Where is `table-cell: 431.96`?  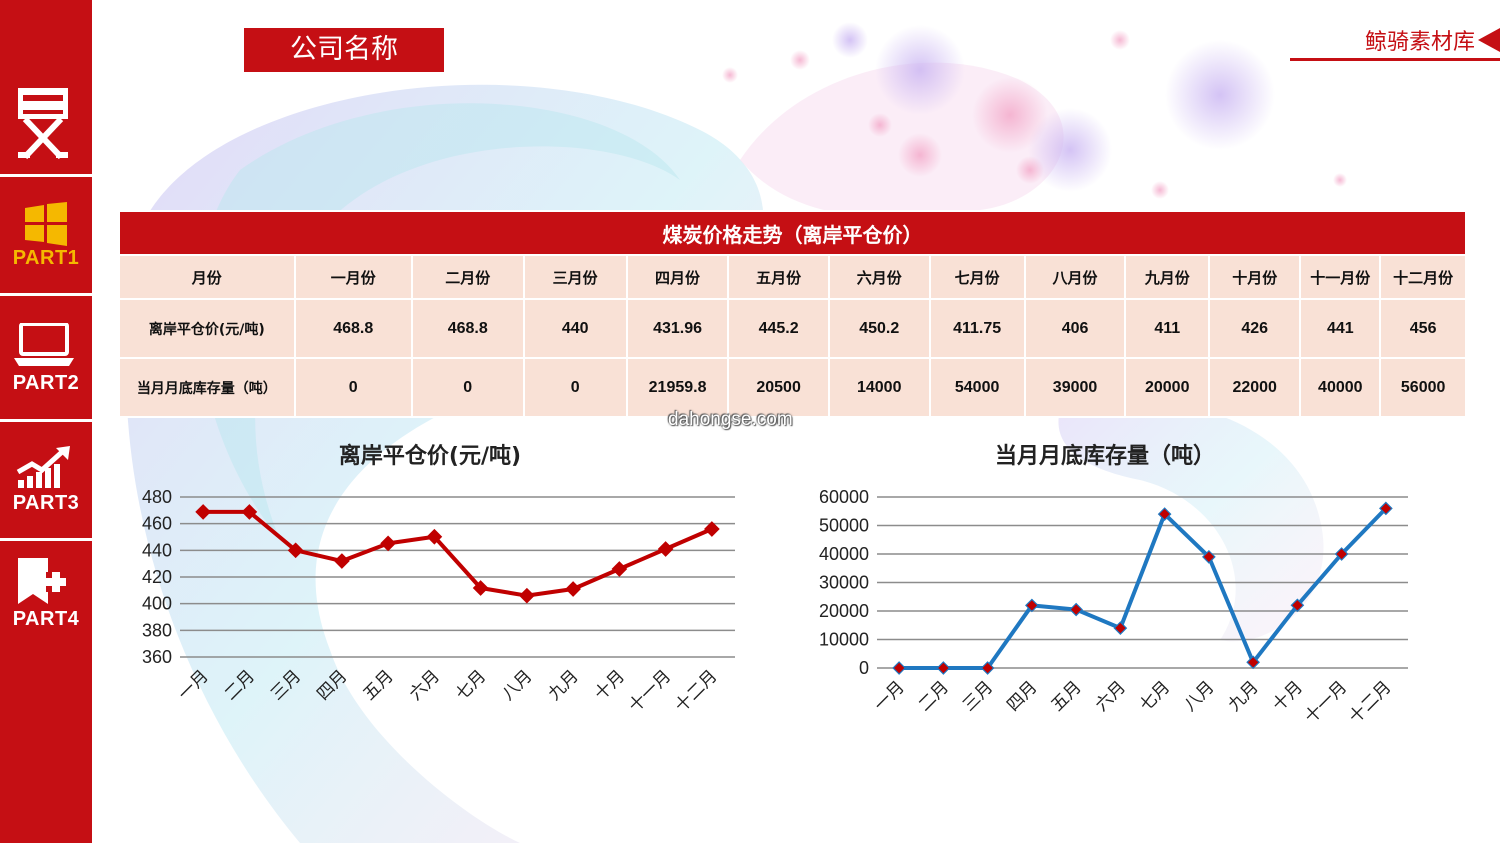
table-cell: 431.96 is located at coordinates (677, 328).